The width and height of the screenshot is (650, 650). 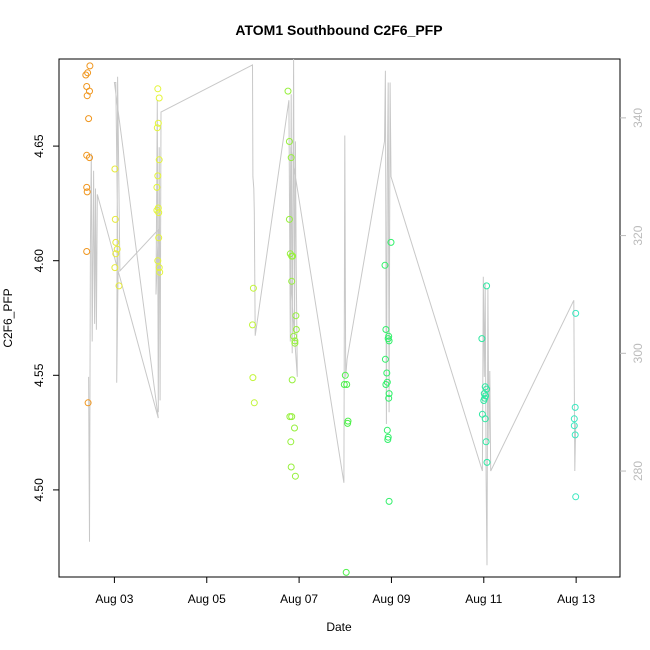 What do you see at coordinates (39, 375) in the screenshot?
I see `y-tick-label: 4.55` at bounding box center [39, 375].